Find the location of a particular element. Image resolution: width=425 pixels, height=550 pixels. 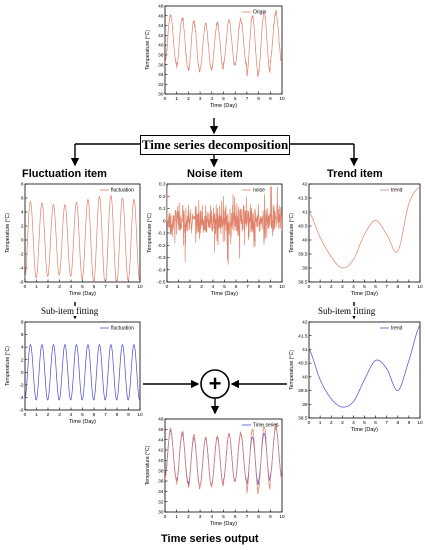

y-tick-label: 39.5 is located at coordinates (303, 255).